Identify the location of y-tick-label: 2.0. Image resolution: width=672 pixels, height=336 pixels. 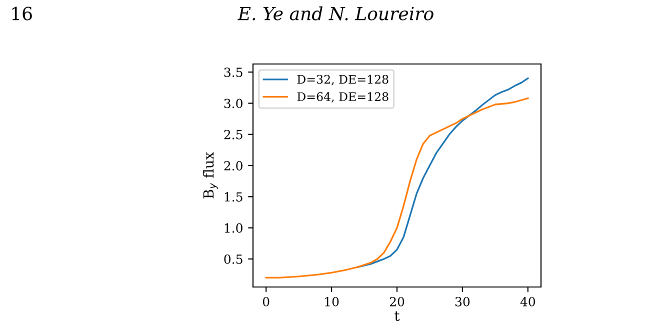
(233, 165).